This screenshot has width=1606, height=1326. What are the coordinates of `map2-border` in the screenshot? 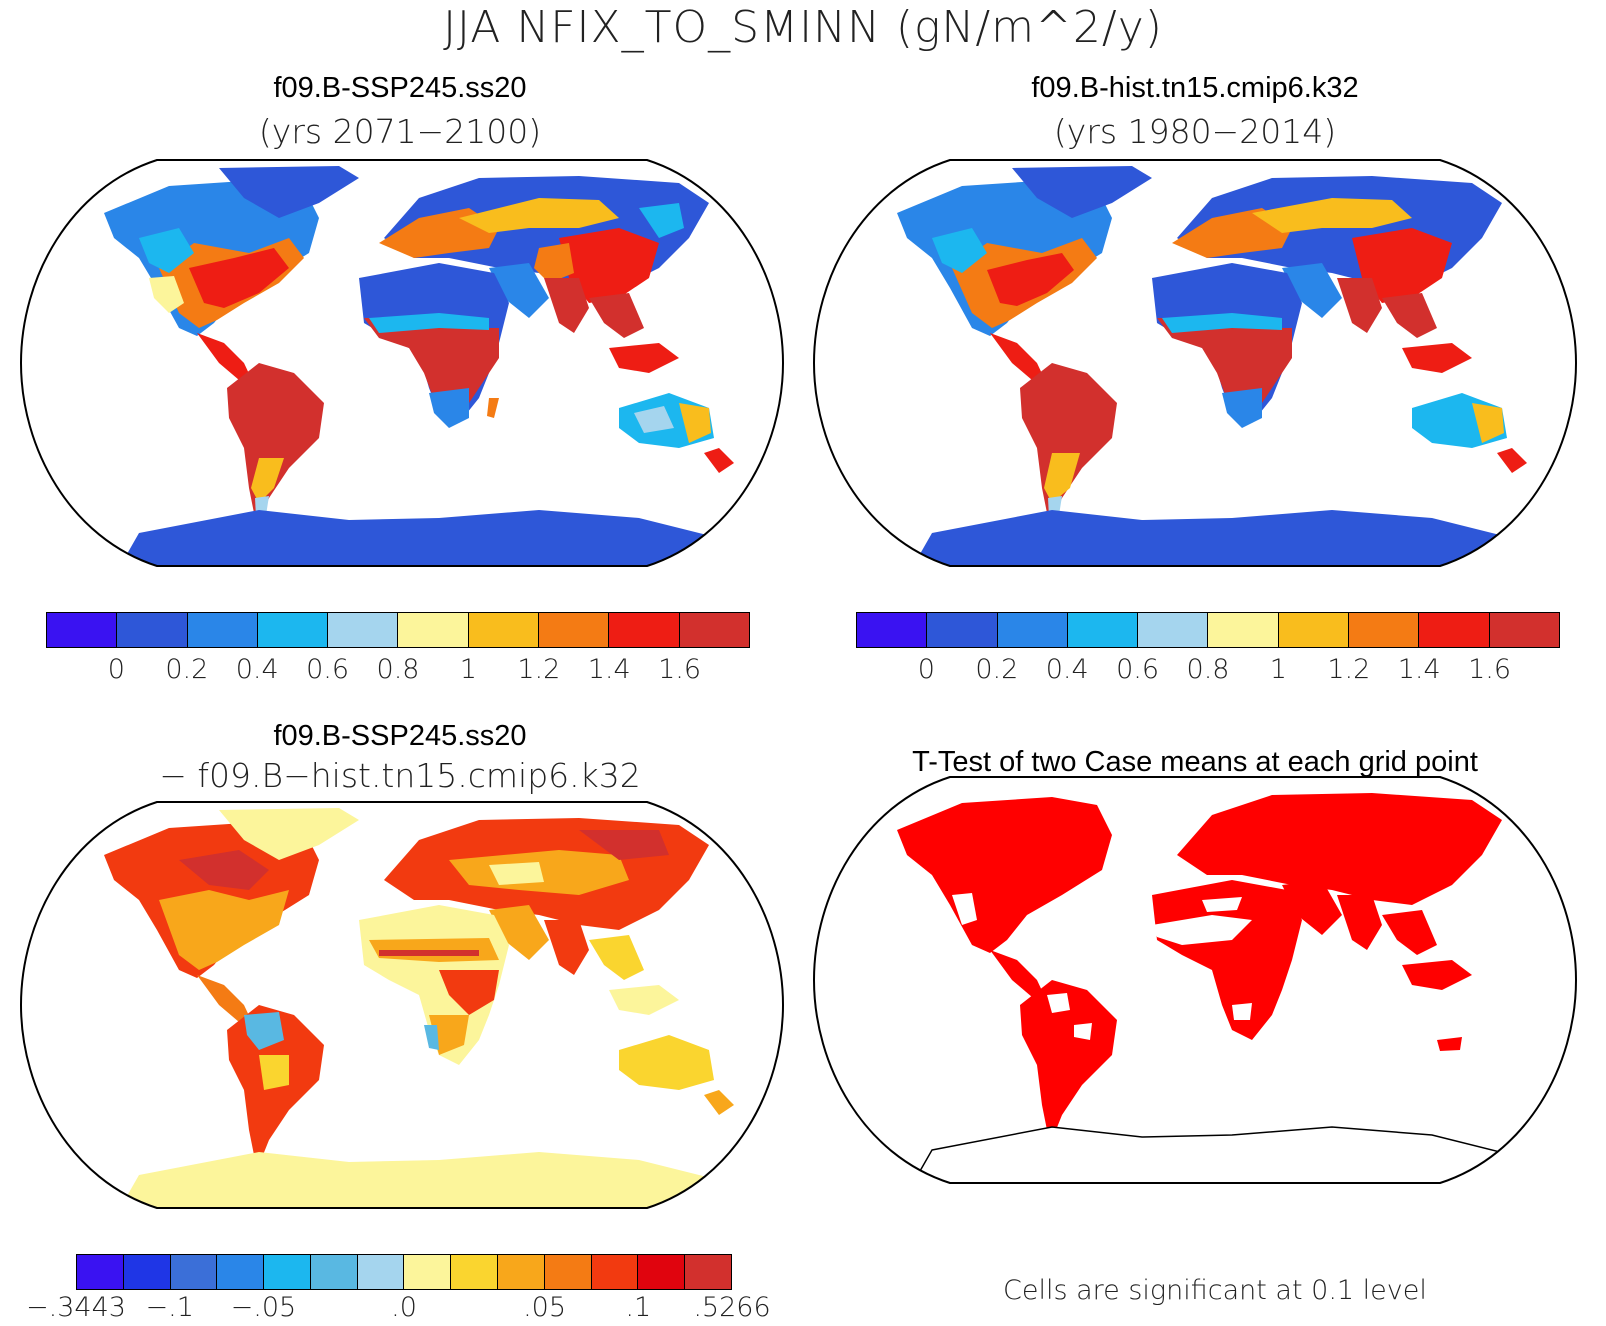 It's located at (1195, 363).